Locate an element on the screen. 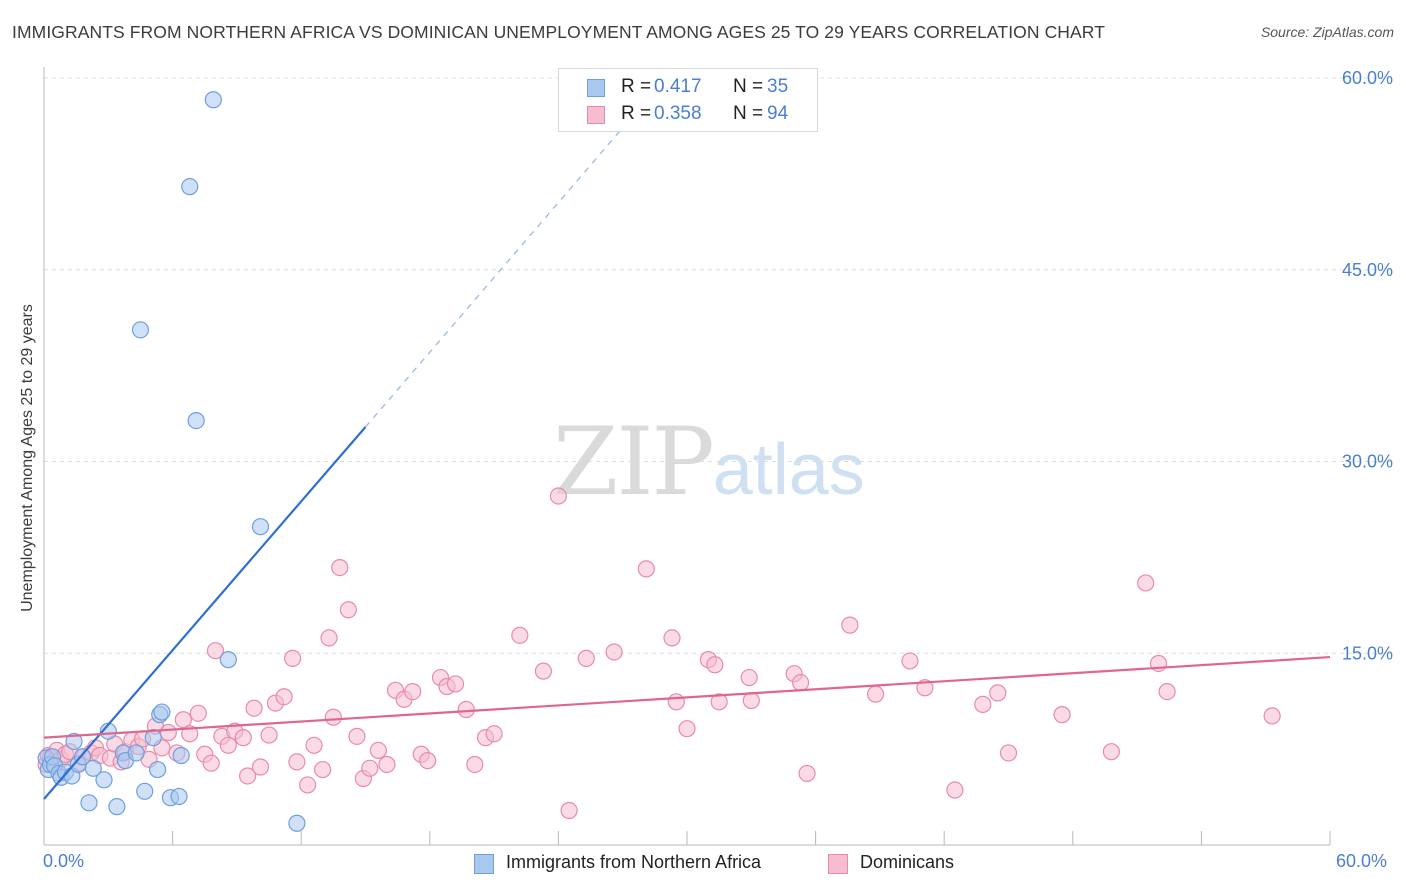  y-tick-label: 30.0% is located at coordinates (1367, 462).